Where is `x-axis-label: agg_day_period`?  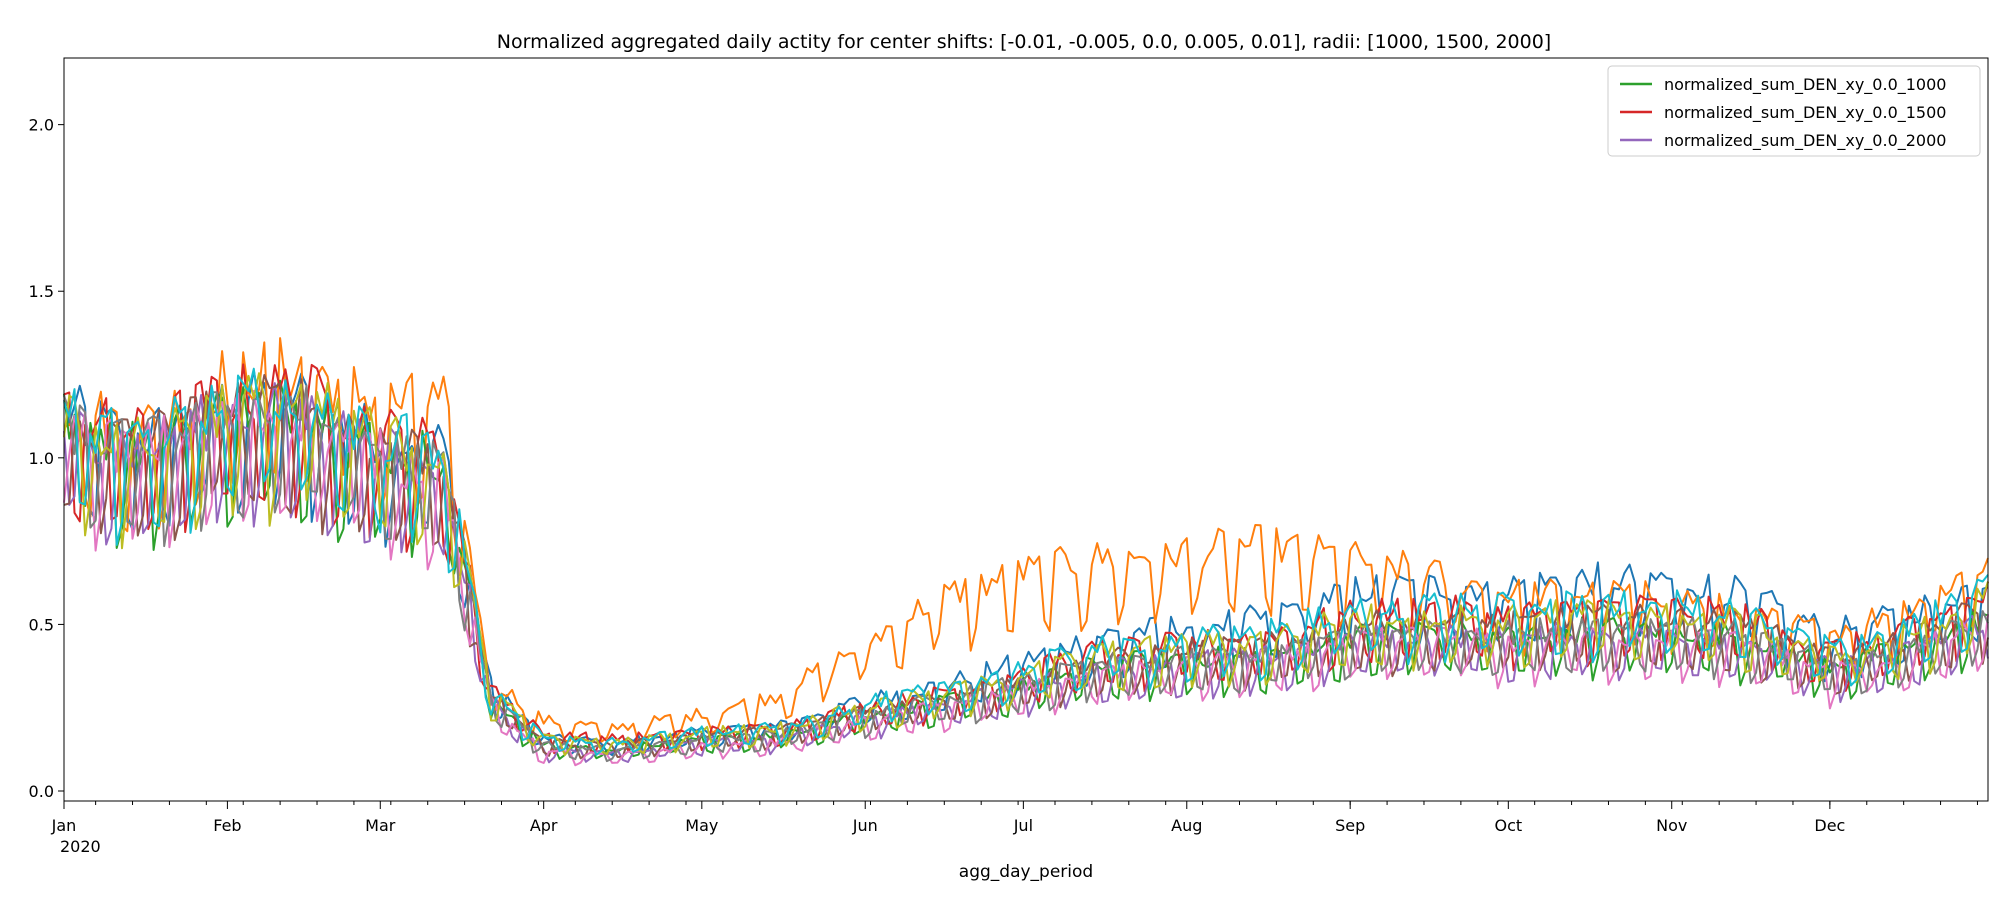 x-axis-label: agg_day_period is located at coordinates (1026, 872).